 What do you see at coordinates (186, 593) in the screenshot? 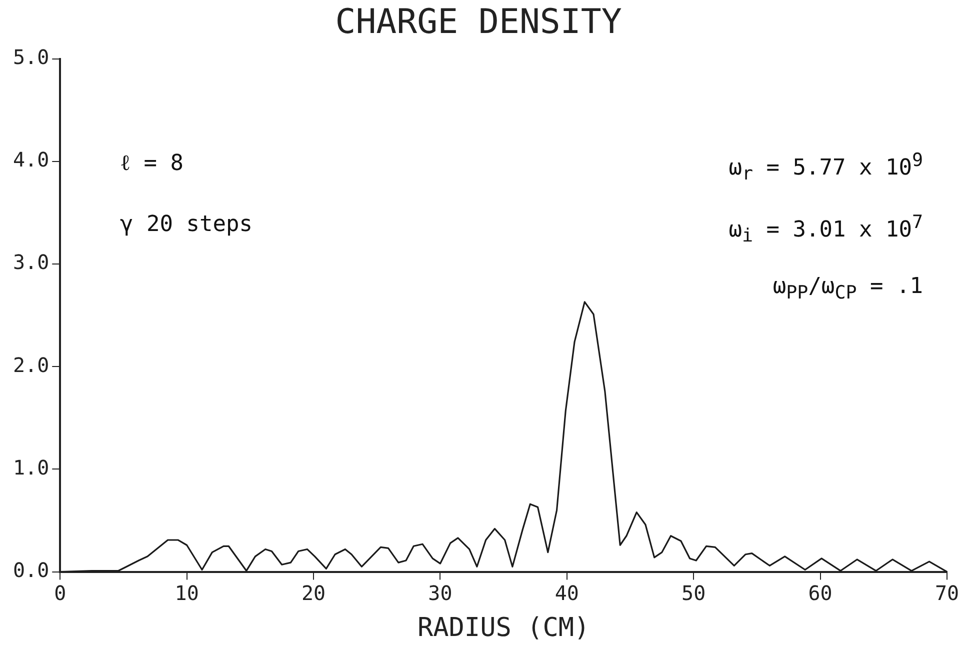
I see `x-tick-label: 10` at bounding box center [186, 593].